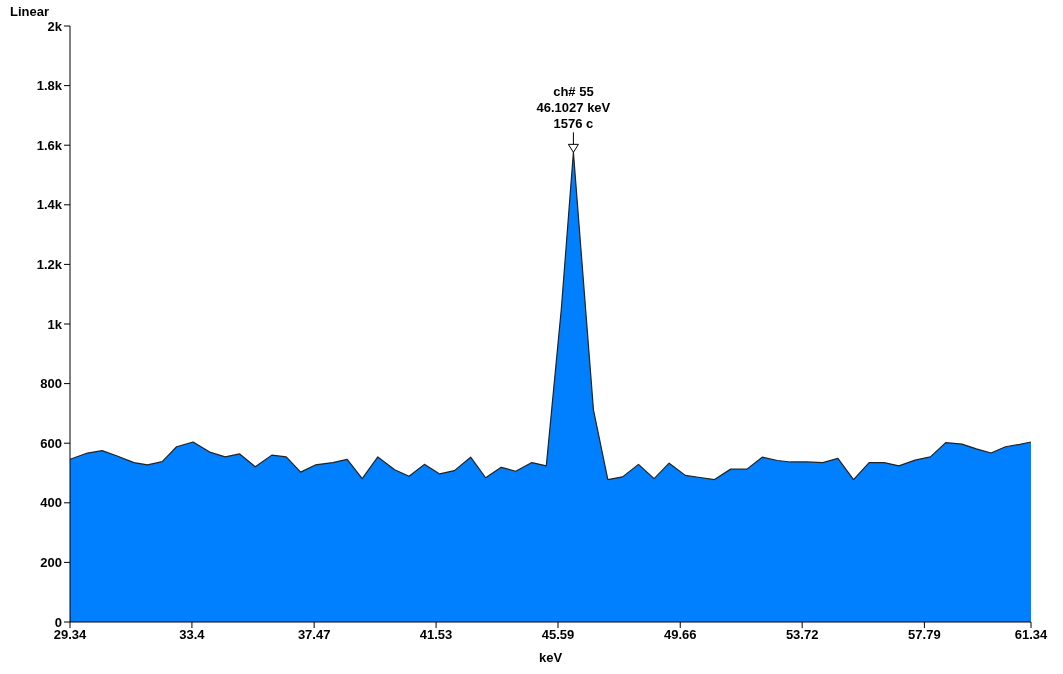 The width and height of the screenshot is (1063, 674). Describe the element at coordinates (1031, 635) in the screenshot. I see `x-tick-label: 61.34` at that location.